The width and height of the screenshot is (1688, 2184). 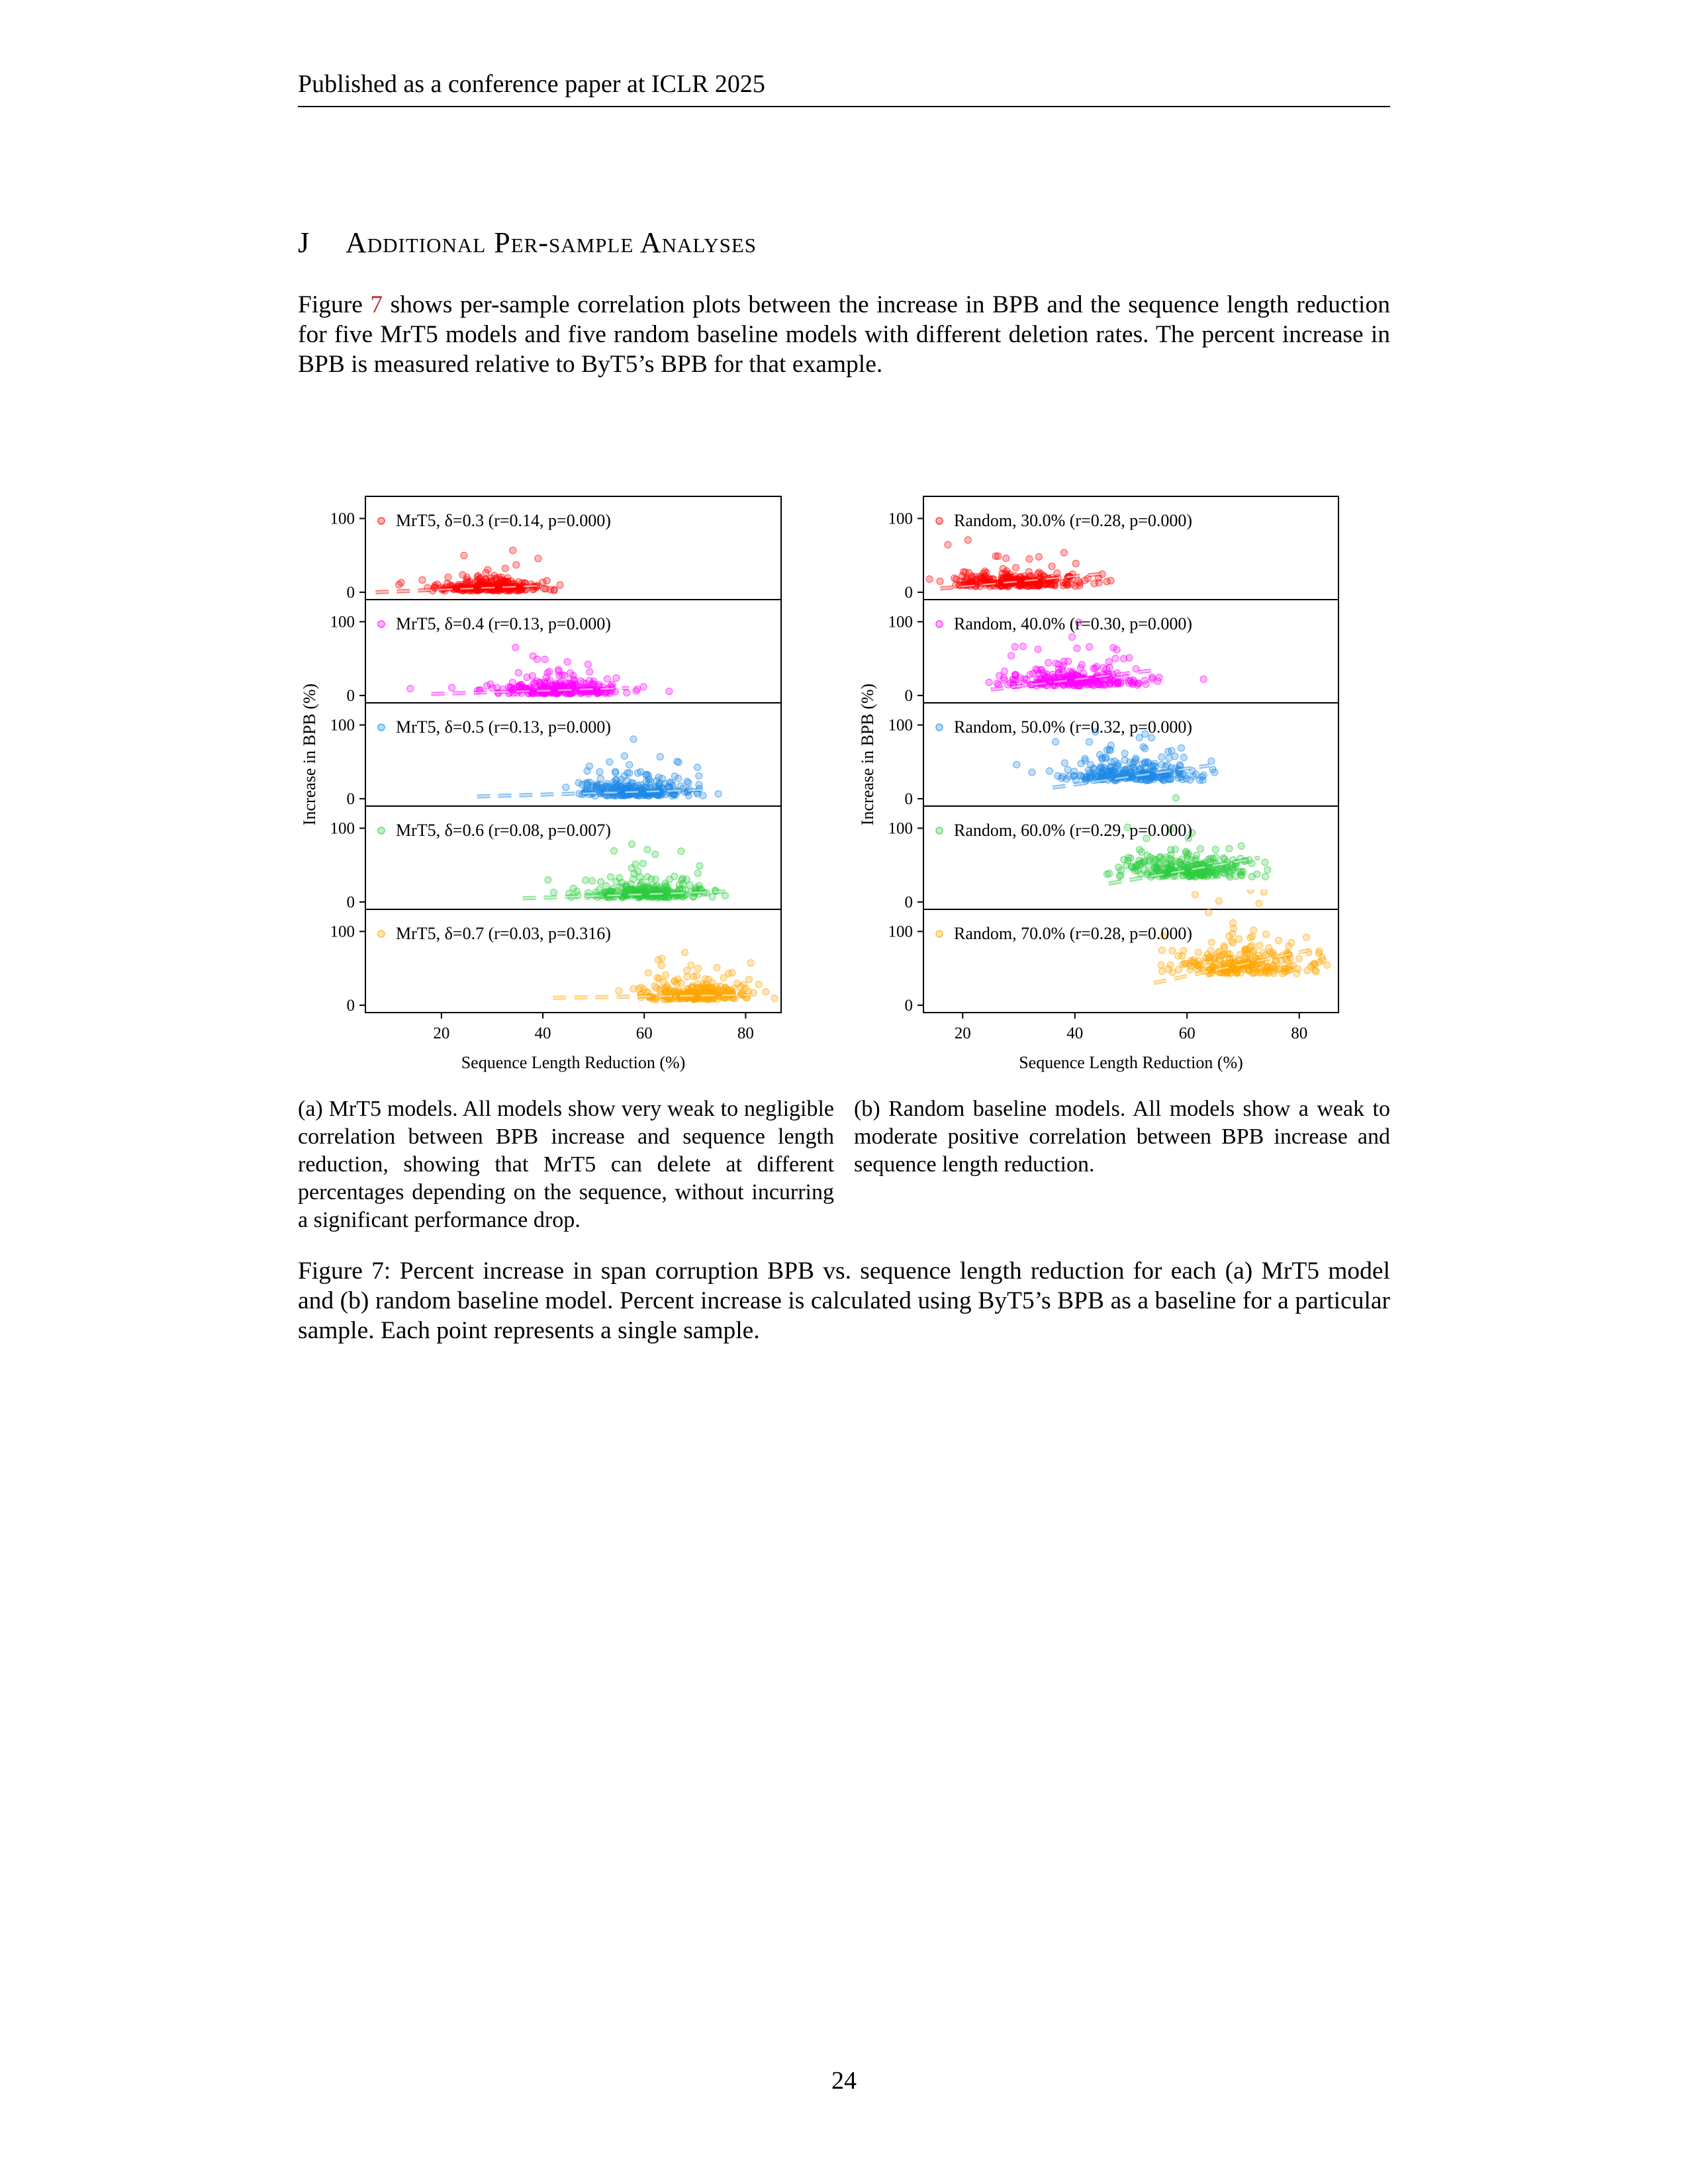 I want to click on y-tick-label: 0, so click(x=909, y=696).